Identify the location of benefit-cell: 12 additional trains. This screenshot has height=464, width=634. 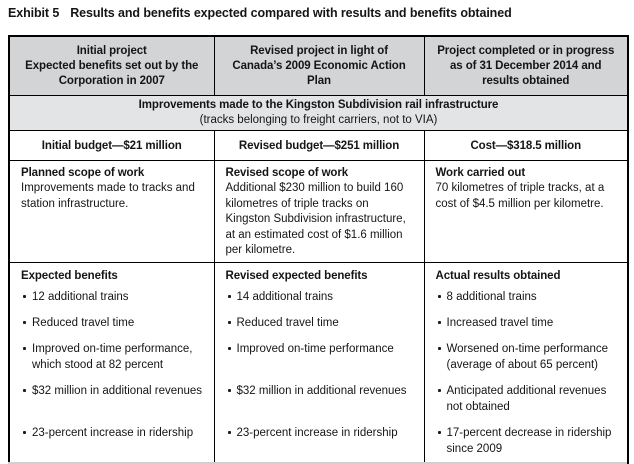
(111, 302).